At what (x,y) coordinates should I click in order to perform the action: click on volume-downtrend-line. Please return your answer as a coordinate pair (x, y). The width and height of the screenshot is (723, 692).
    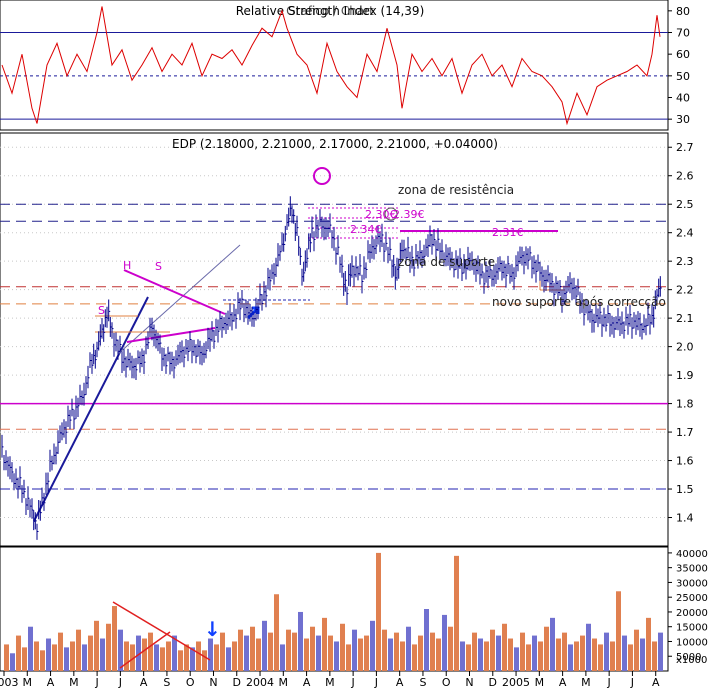
    Looking at the image, I should click on (161, 631).